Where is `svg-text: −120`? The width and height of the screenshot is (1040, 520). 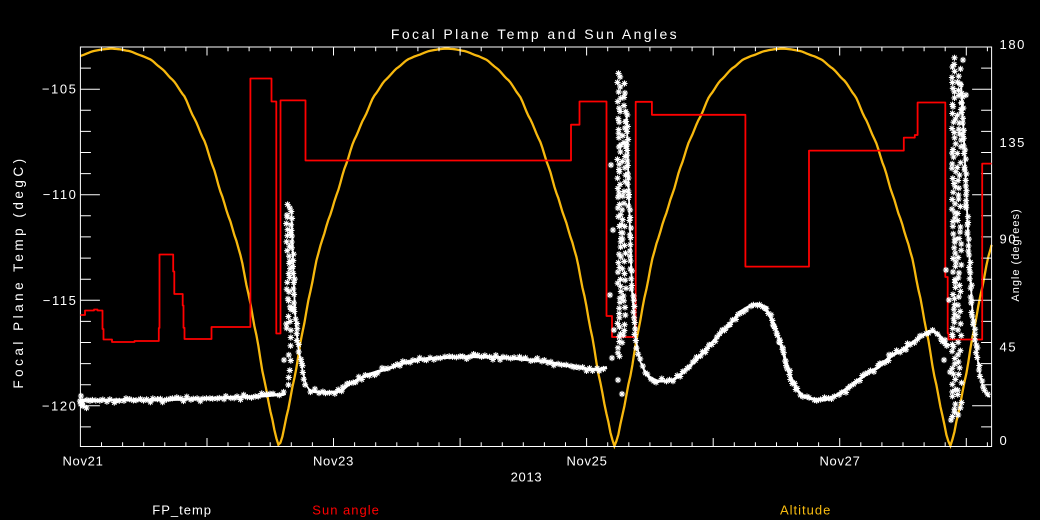 svg-text: −120 is located at coordinates (60, 405).